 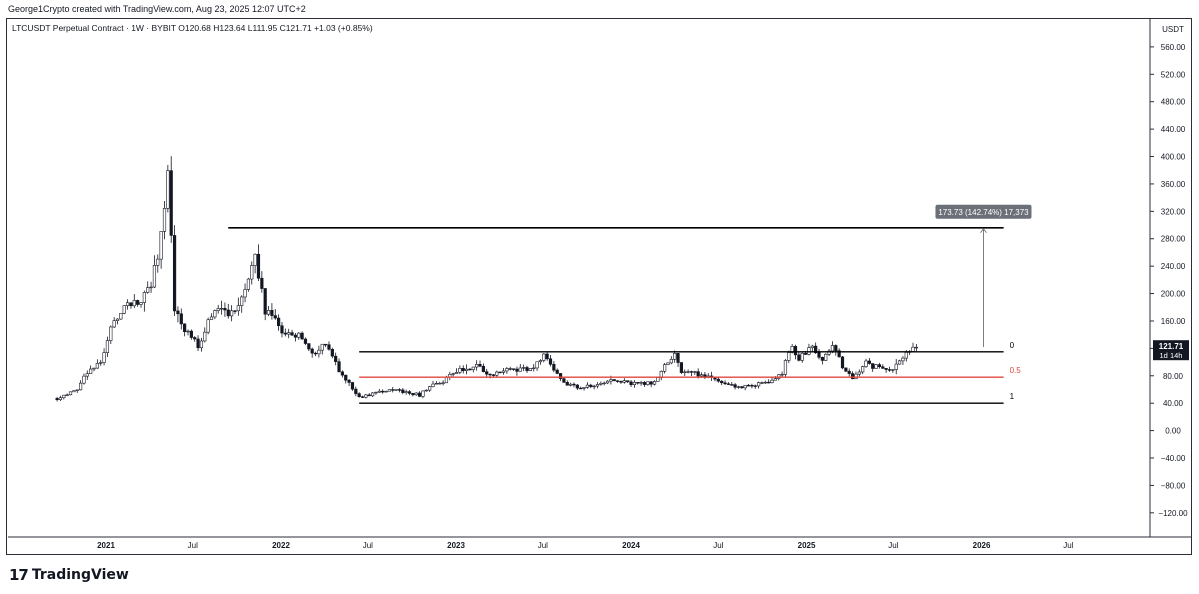 What do you see at coordinates (1173, 29) in the screenshot?
I see `price-axis-unit: USDT` at bounding box center [1173, 29].